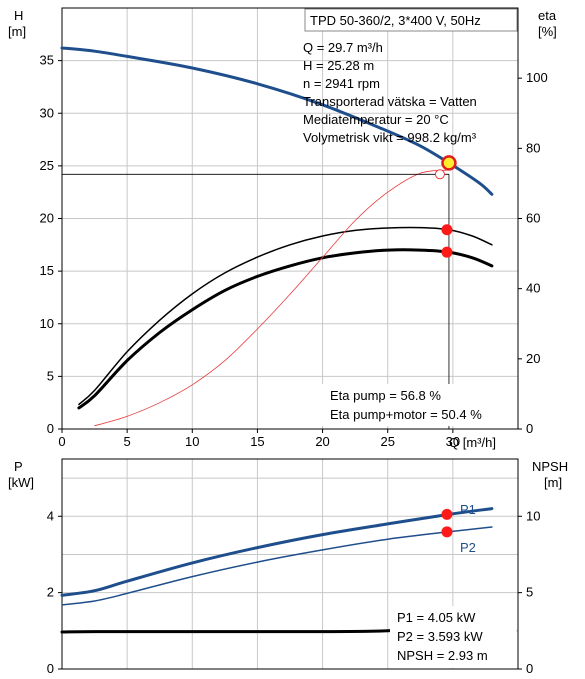 The height and width of the screenshot is (679, 585). Describe the element at coordinates (21, 482) in the screenshot. I see `bottom-left-axis-unit: [kW]` at that location.